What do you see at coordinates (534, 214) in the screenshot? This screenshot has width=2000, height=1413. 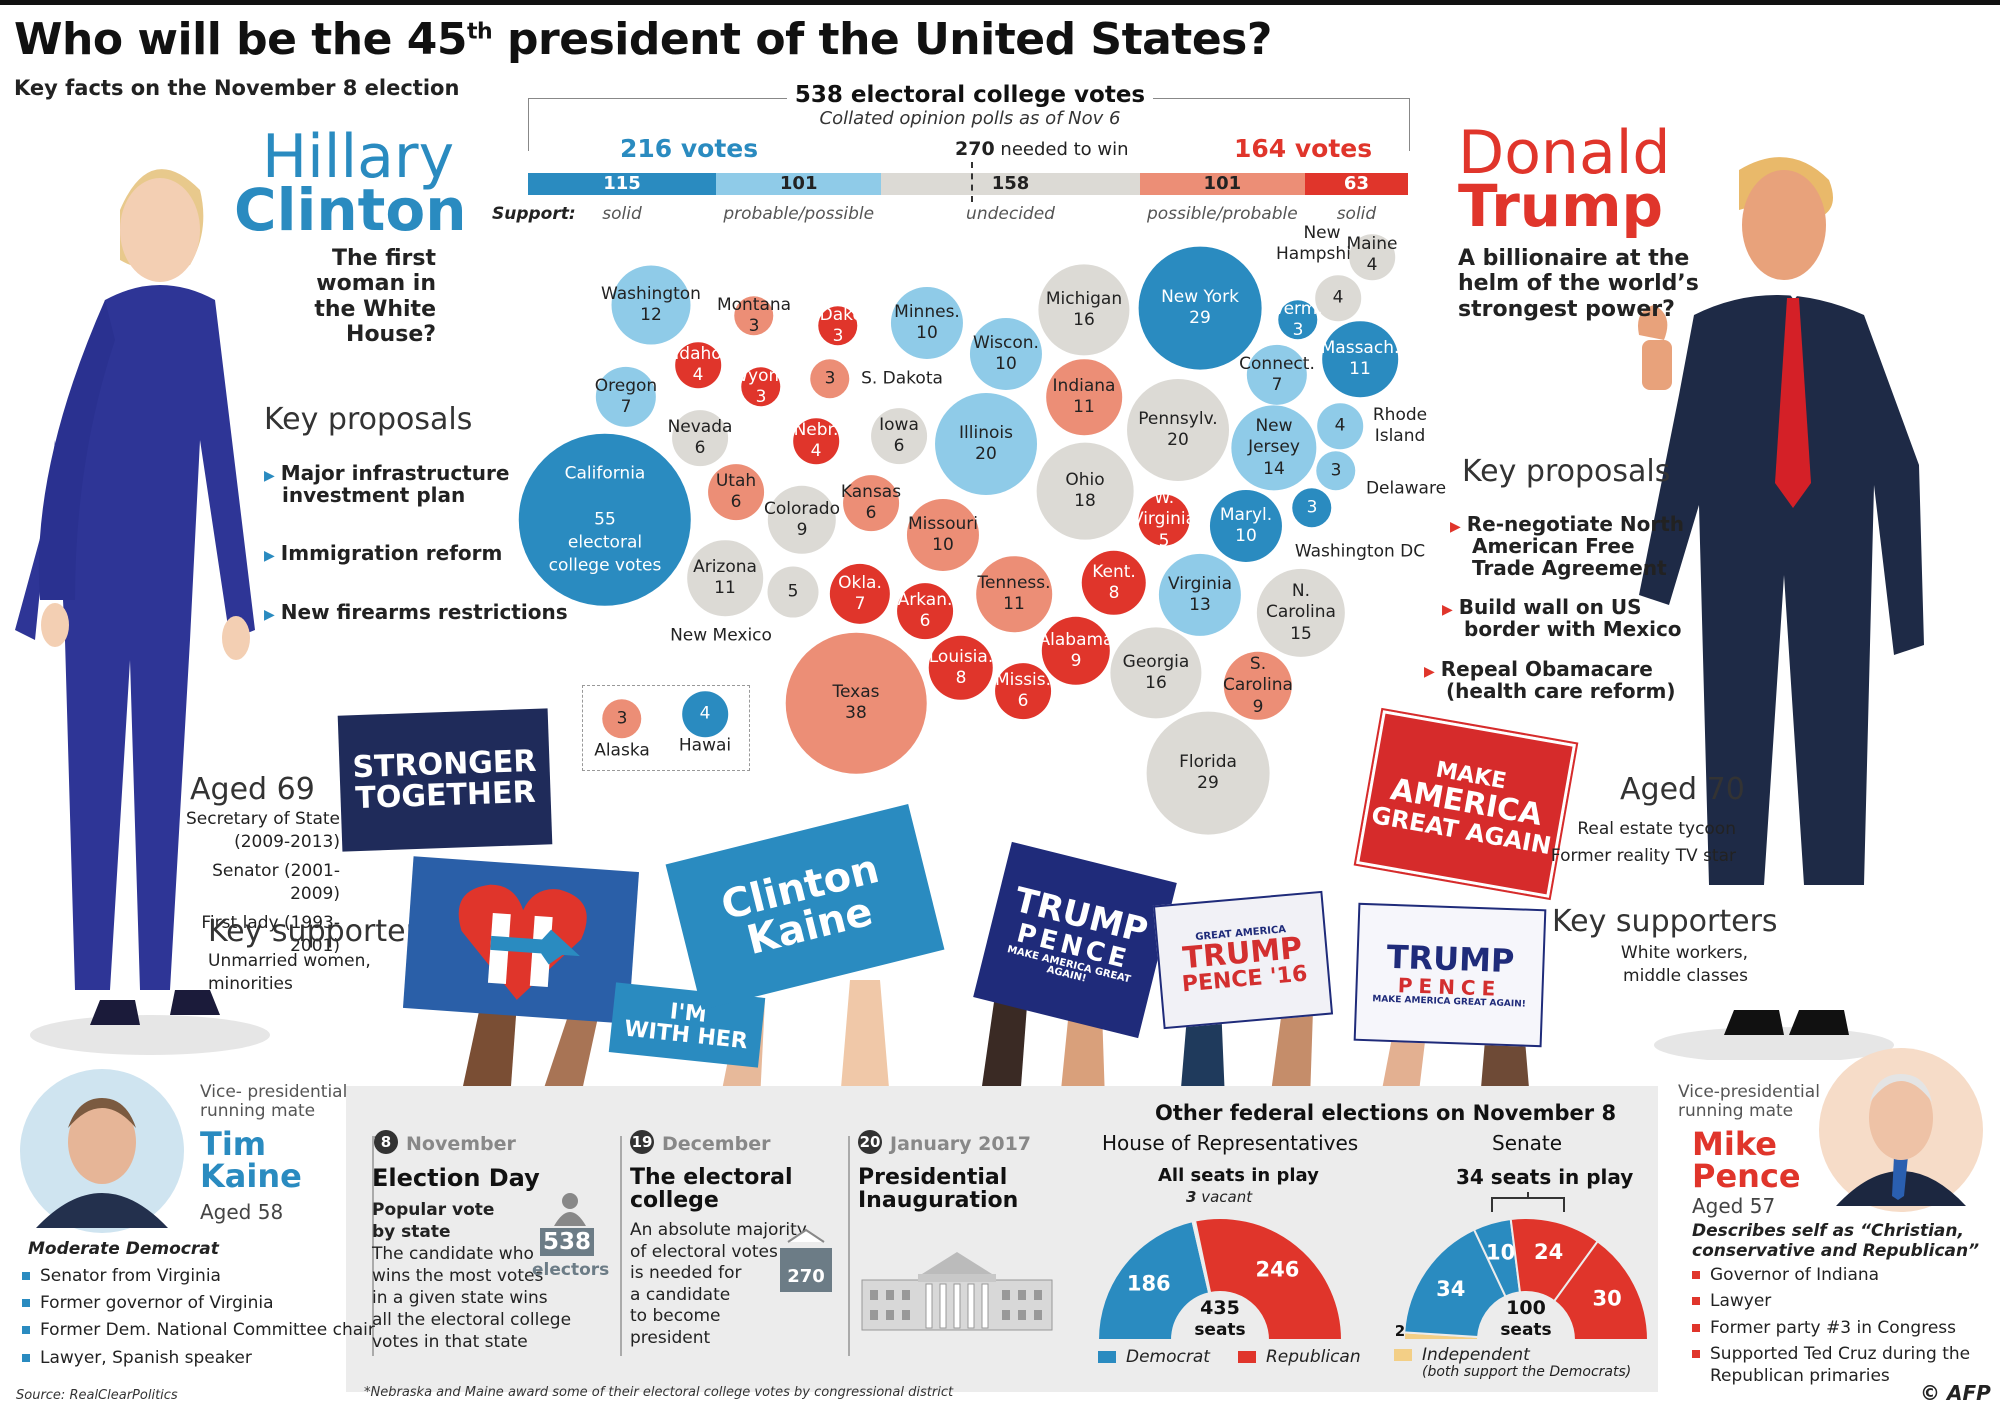 I see `support-label: Support:` at bounding box center [534, 214].